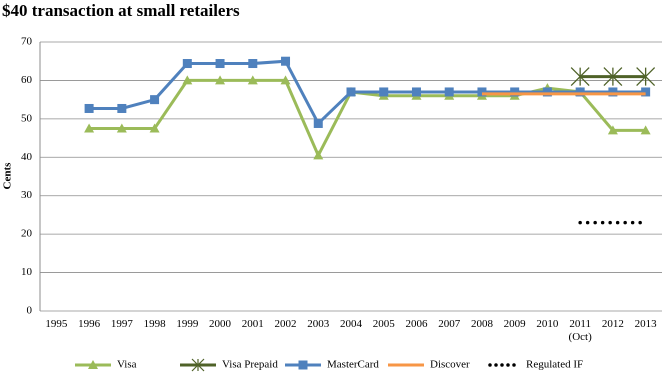  Describe the element at coordinates (27, 234) in the screenshot. I see `y-tick-label: 20` at that location.